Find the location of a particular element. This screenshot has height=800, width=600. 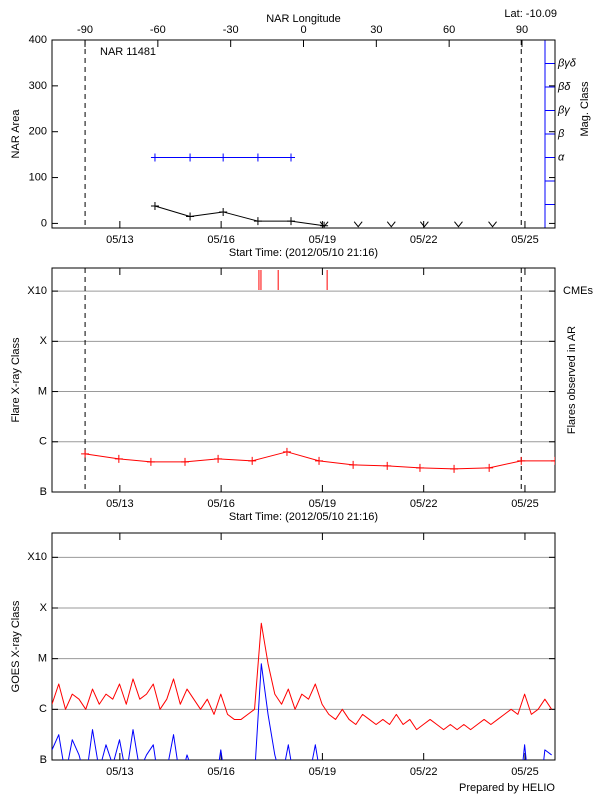

plot-area is located at coordinates (302, 691).